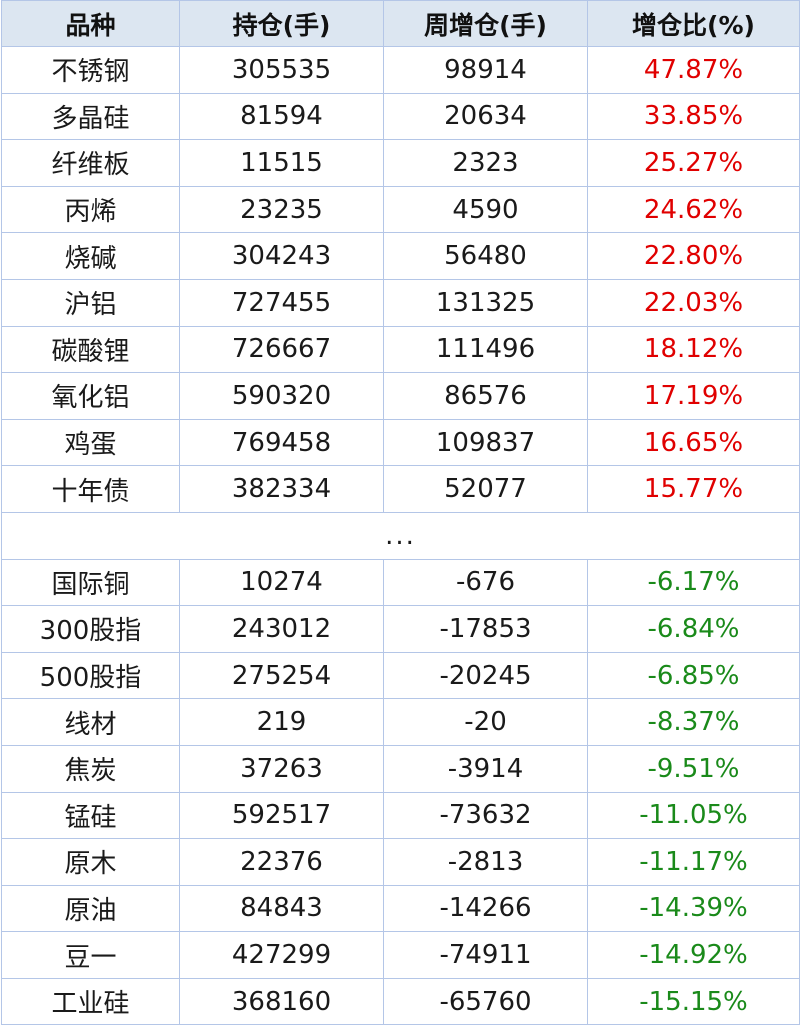 The height and width of the screenshot is (1032, 800). What do you see at coordinates (485, 815) in the screenshot?
I see `chg-cell: -73632` at bounding box center [485, 815].